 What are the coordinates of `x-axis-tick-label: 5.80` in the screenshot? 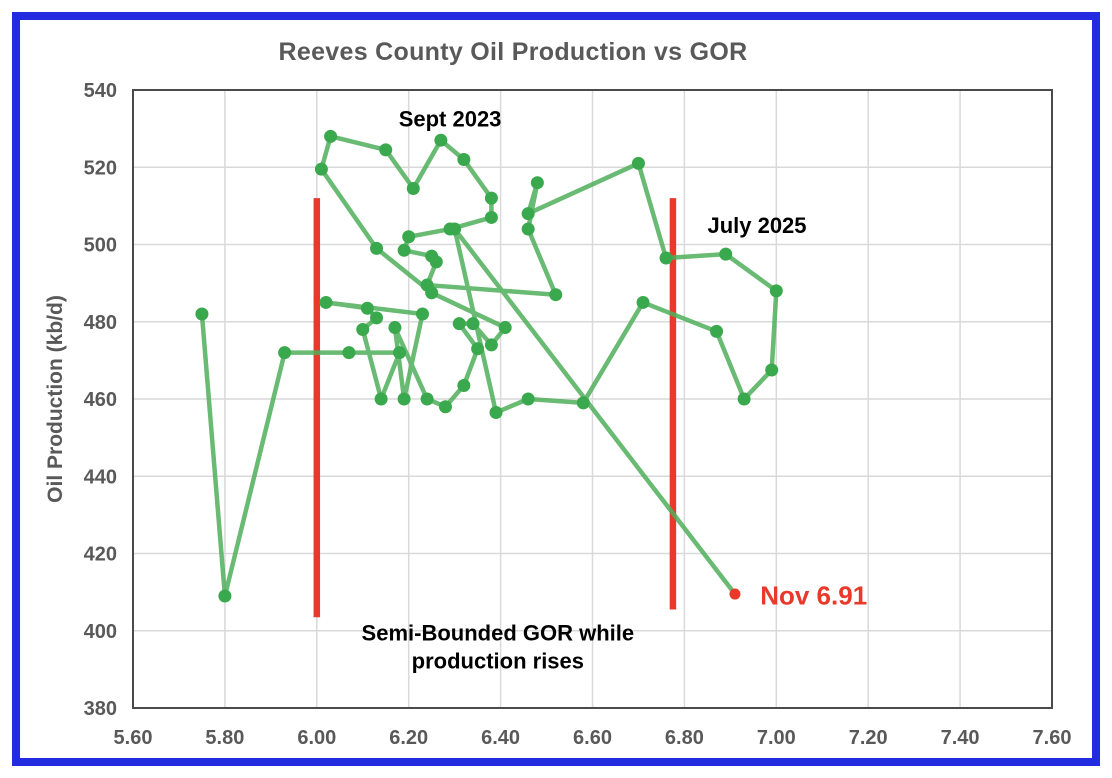 It's located at (224, 738).